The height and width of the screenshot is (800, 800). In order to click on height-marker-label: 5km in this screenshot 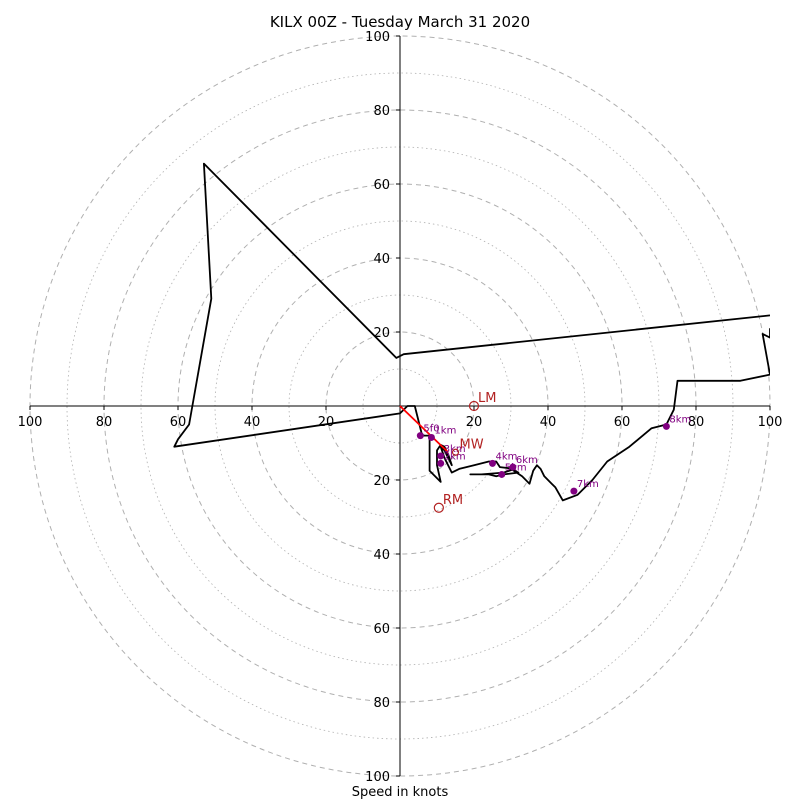, I will do `click(516, 467)`.